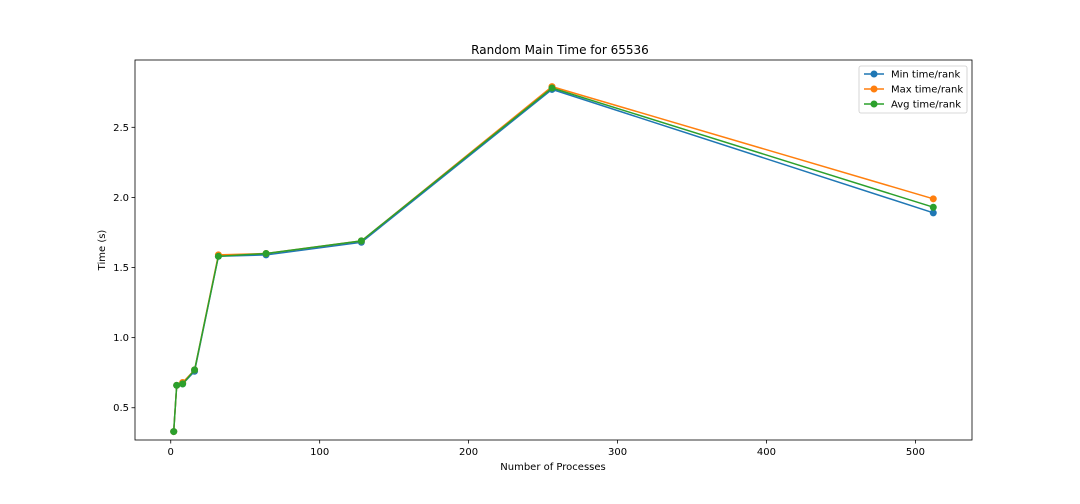 This screenshot has height=504, width=1080. What do you see at coordinates (121, 198) in the screenshot?
I see `y-tick-label: 2.0` at bounding box center [121, 198].